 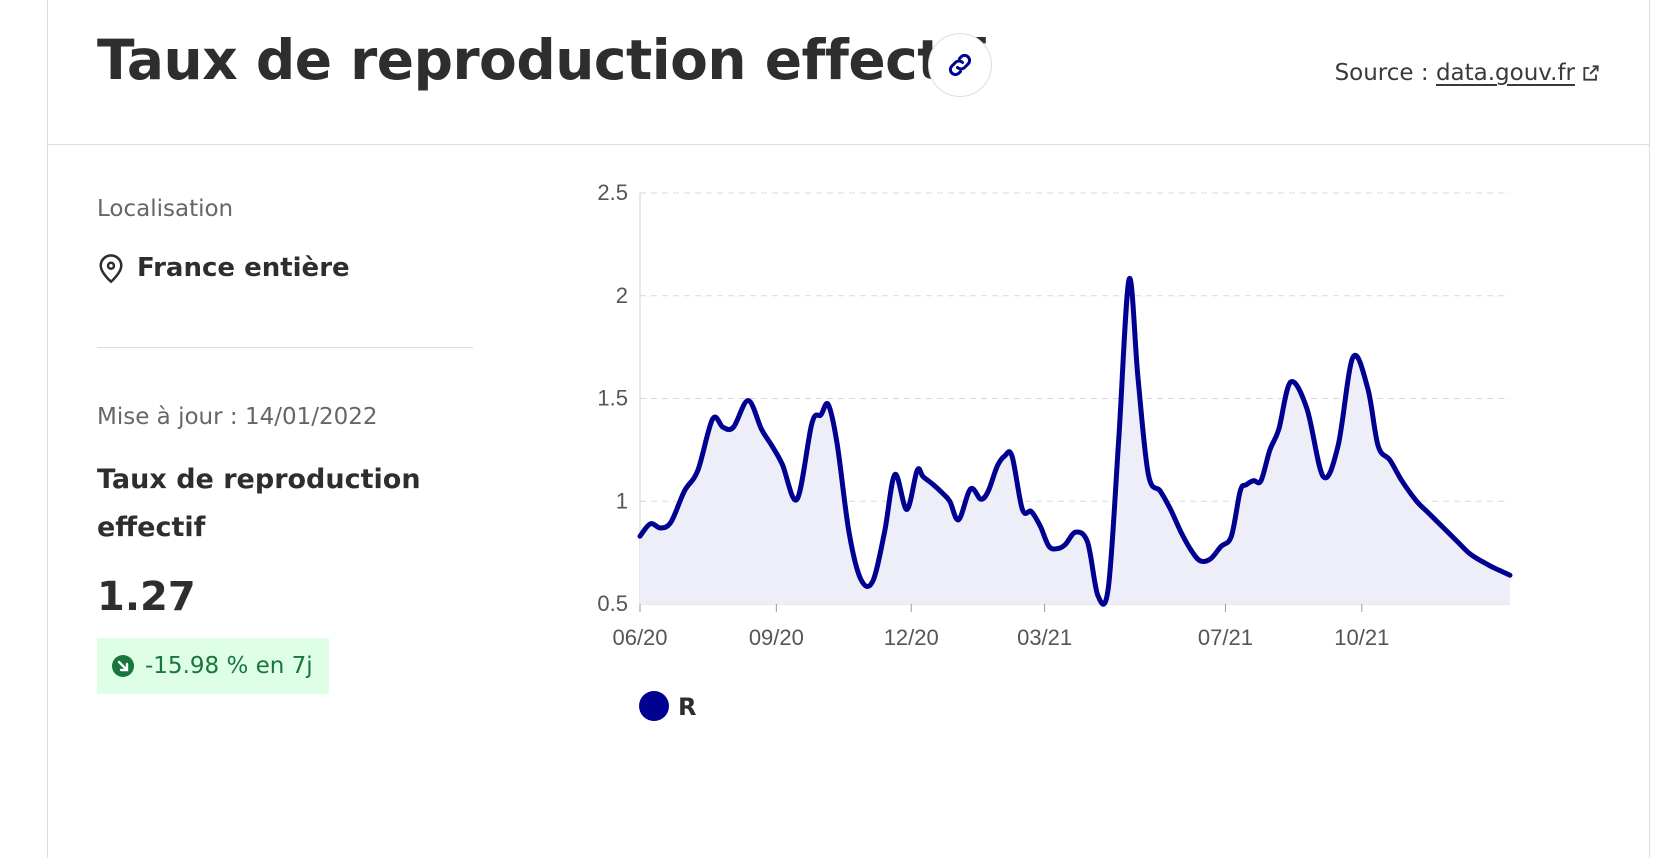 I want to click on arrow-down-right-icon, so click(x=123, y=666).